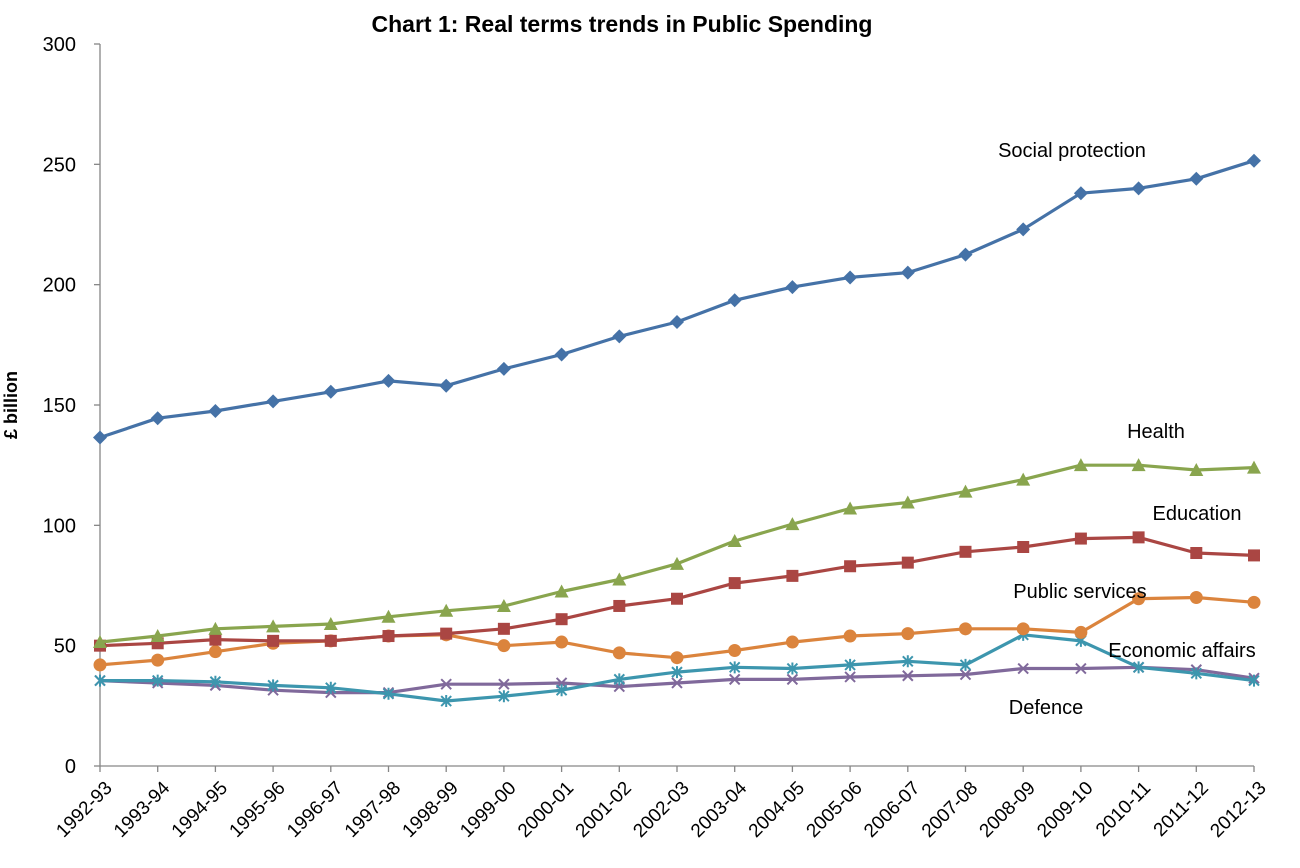 The image size is (1300, 868). I want to click on y-axis-label: £ billion, so click(11, 405).